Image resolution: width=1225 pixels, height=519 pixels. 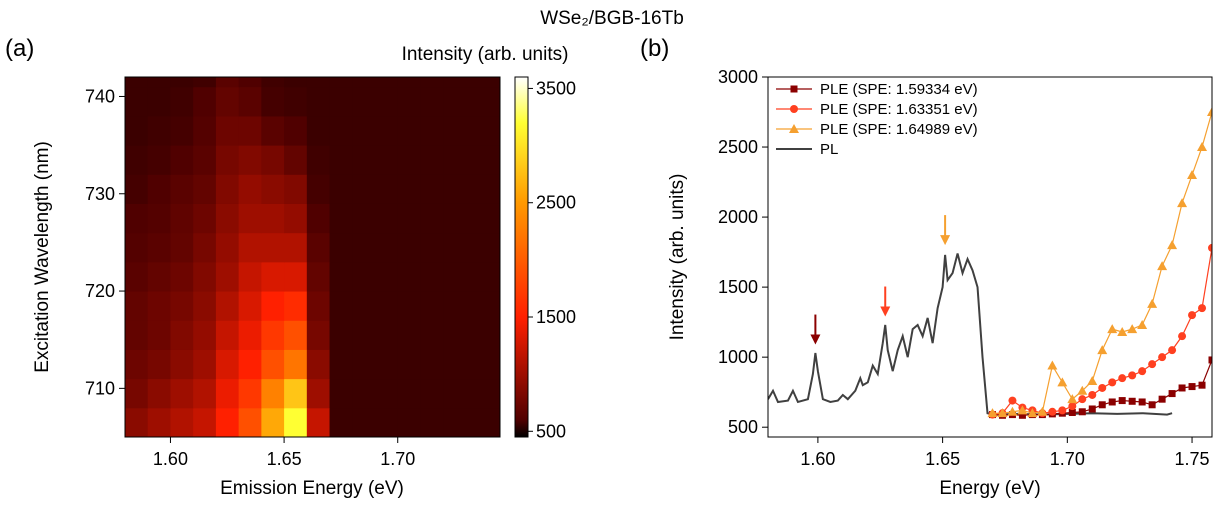 What do you see at coordinates (556, 88) in the screenshot?
I see `colorbar-tick-label: 3500` at bounding box center [556, 88].